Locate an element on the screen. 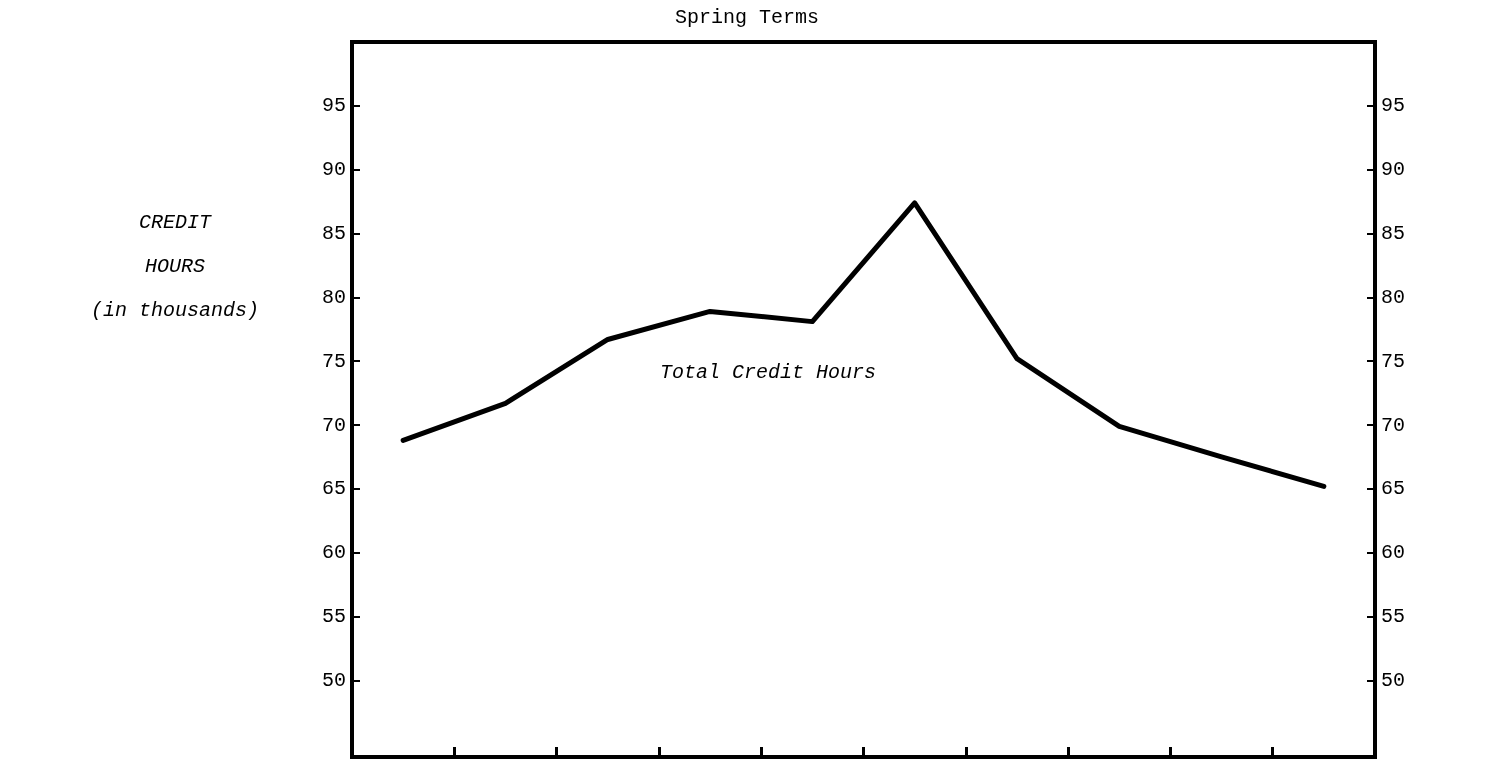  annotation: Total Credit Hours is located at coordinates (768, 372).